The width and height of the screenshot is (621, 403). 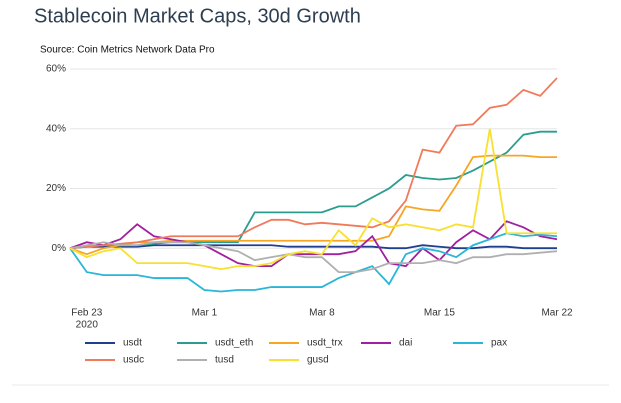 What do you see at coordinates (322, 313) in the screenshot?
I see `x-tick-label: Mar 8` at bounding box center [322, 313].